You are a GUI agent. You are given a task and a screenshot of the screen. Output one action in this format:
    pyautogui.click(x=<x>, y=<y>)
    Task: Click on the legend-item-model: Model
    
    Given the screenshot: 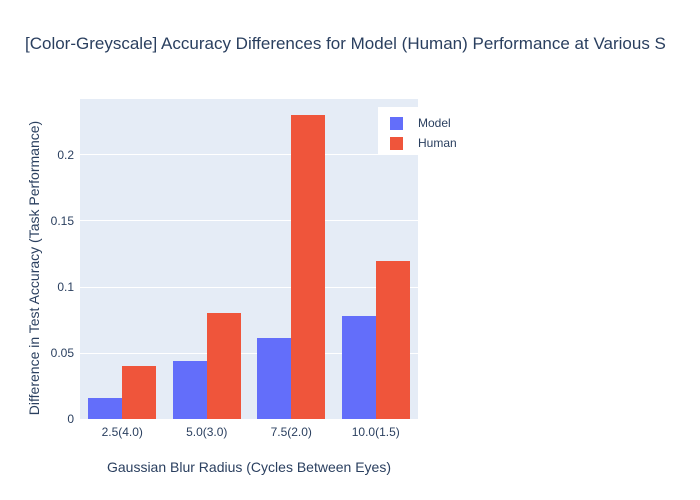 What is the action you would take?
    pyautogui.click(x=424, y=123)
    